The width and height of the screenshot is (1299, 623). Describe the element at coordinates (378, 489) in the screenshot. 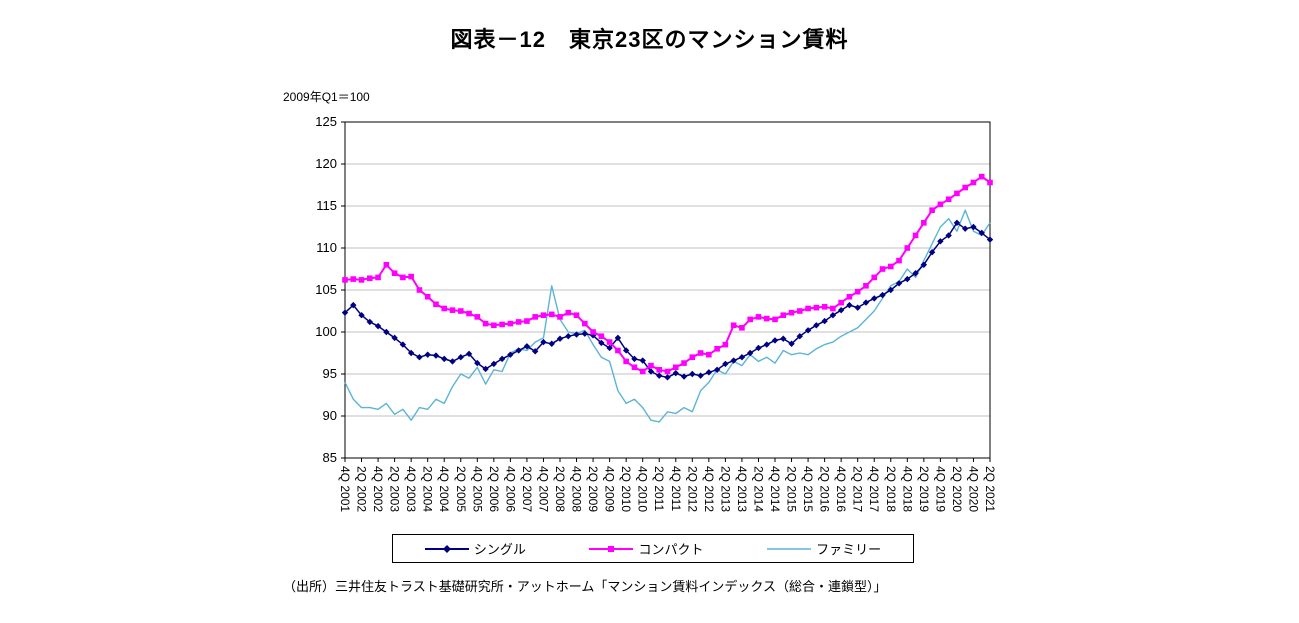

I see `x-axis-label: 4Q 2002` at that location.